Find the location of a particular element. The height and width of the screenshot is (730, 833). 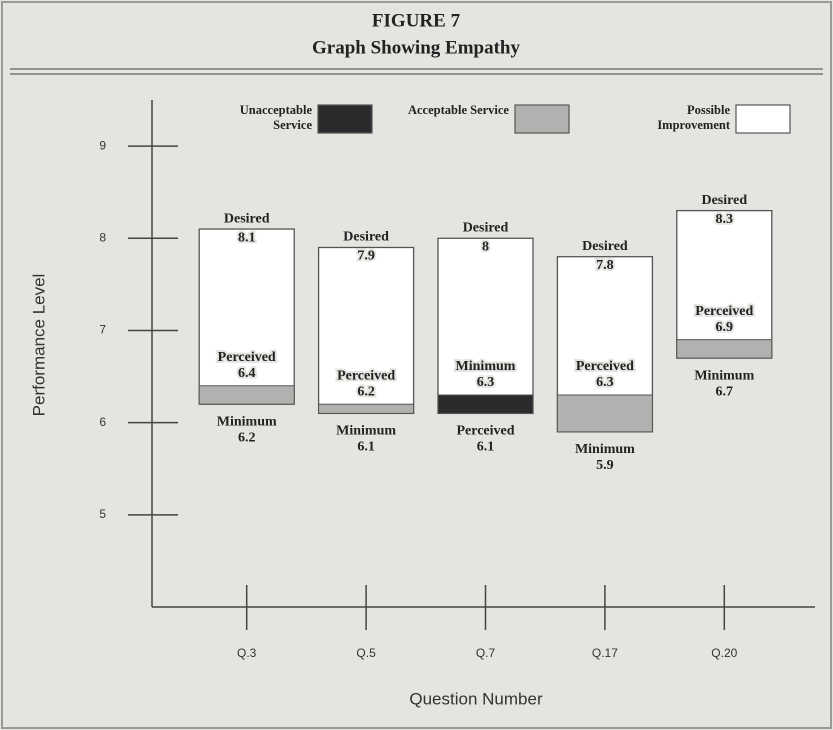

chart-subtitle: Graph Showing Empathy is located at coordinates (416, 47).